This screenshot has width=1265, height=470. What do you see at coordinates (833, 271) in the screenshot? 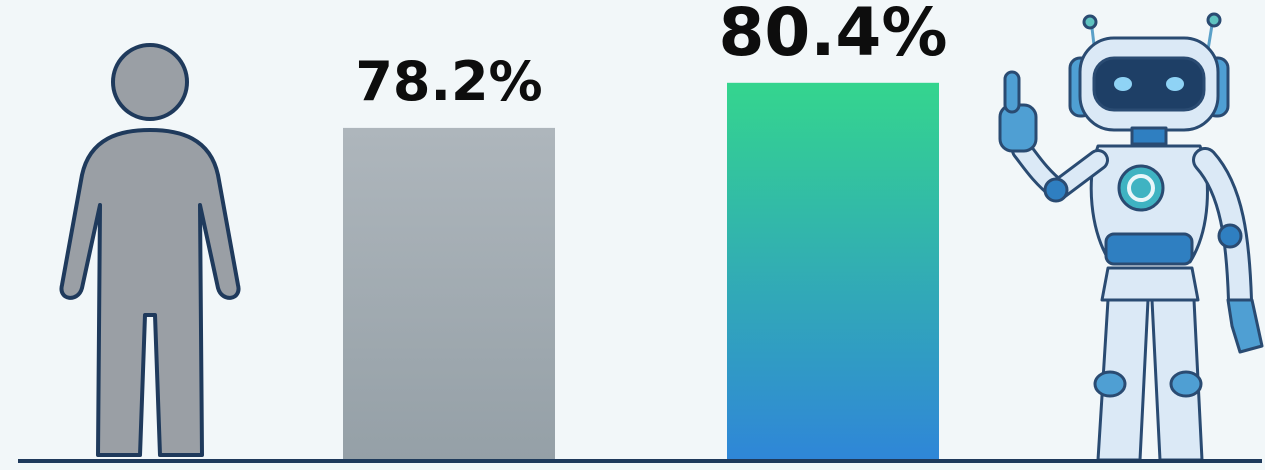
I see `bar-ai` at bounding box center [833, 271].